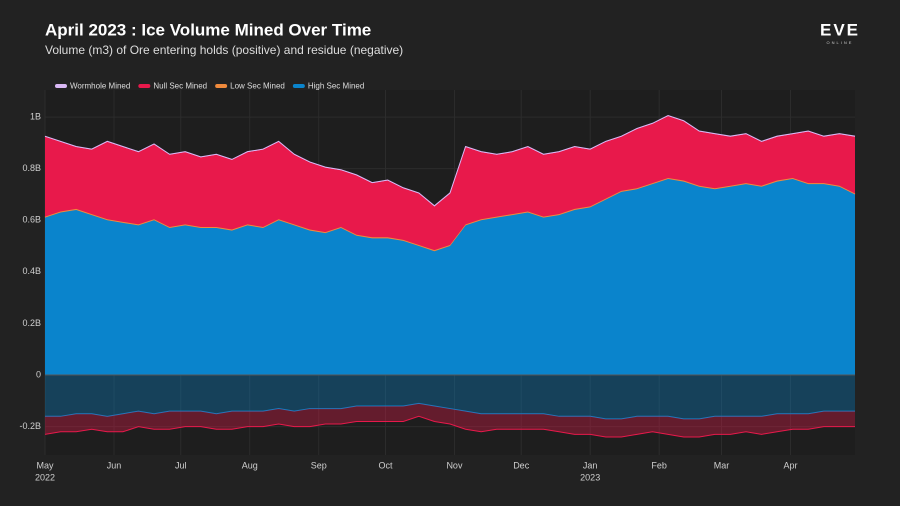 The height and width of the screenshot is (506, 900). What do you see at coordinates (45, 477) in the screenshot?
I see `x-year-label: 2022` at bounding box center [45, 477].